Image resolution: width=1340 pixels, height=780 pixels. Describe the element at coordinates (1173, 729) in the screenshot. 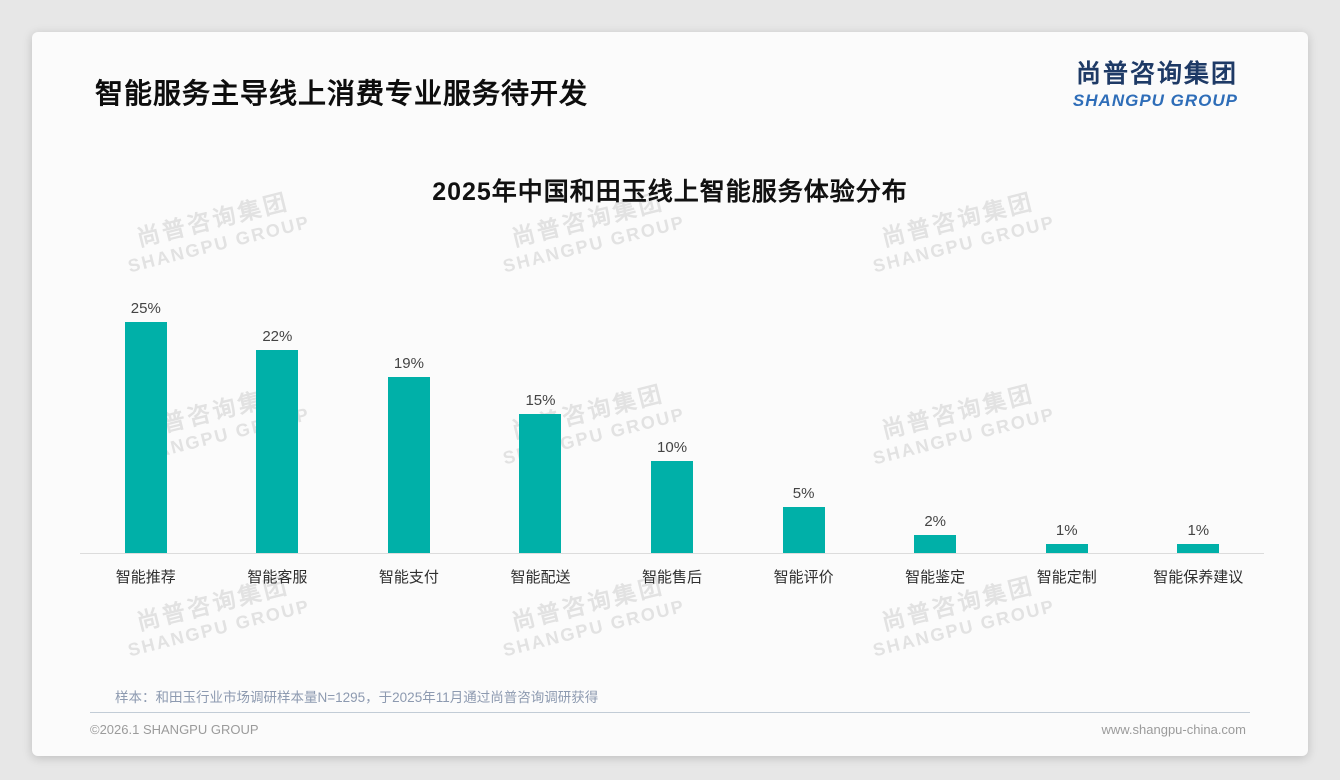

I see `footer-website: www.shangpu-china.com` at that location.